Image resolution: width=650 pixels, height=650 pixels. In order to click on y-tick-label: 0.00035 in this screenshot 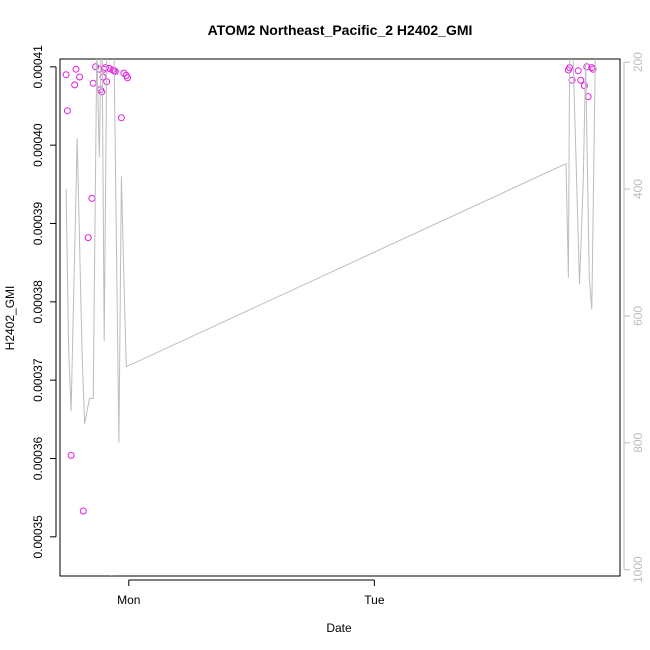, I will do `click(38, 537)`.